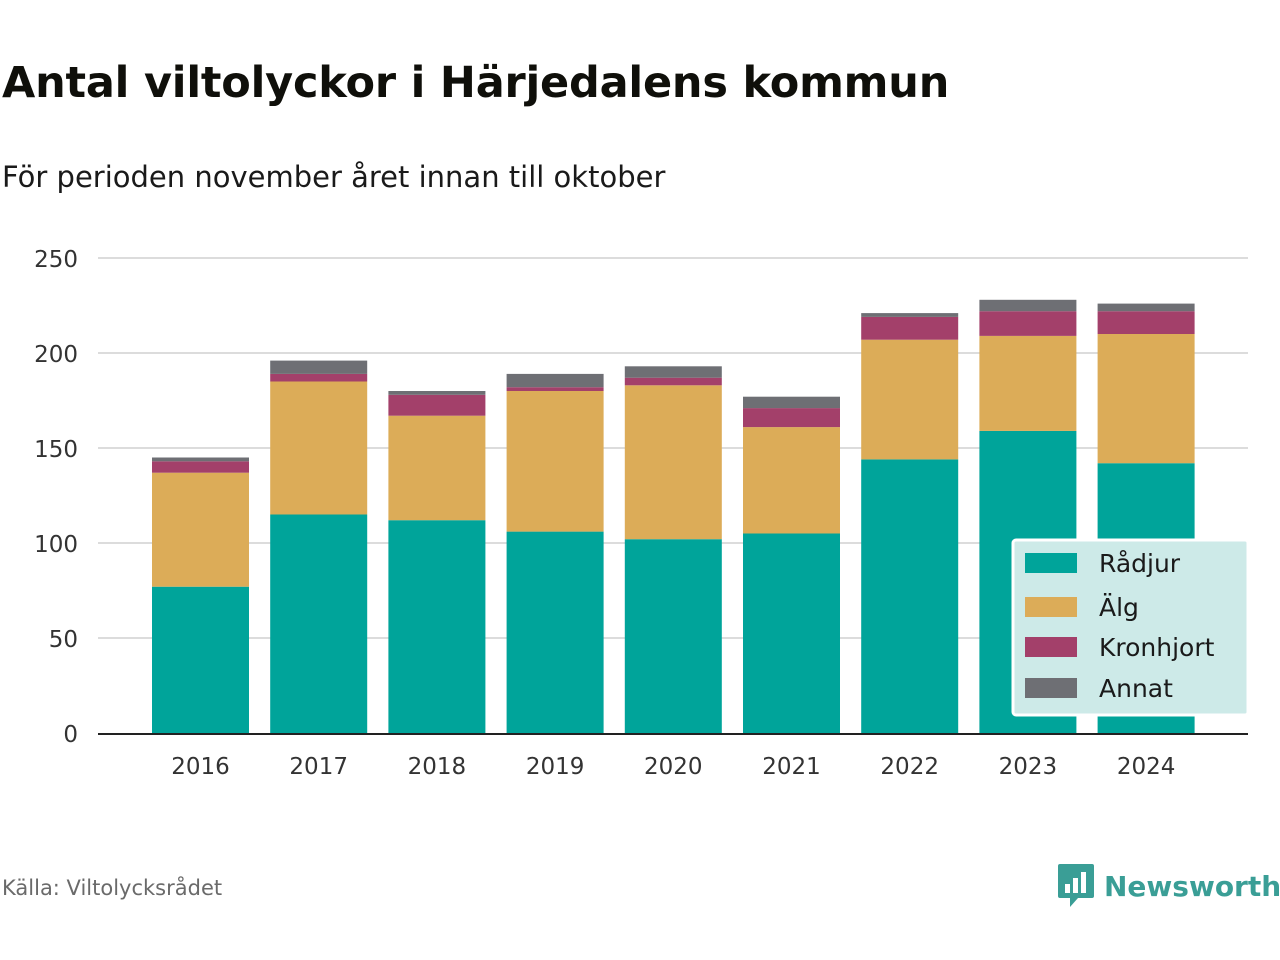 Image resolution: width=1280 pixels, height=960 pixels. What do you see at coordinates (476, 83) in the screenshot?
I see `chart-title: Antal viltolyckor i Härjedalens kommun` at bounding box center [476, 83].